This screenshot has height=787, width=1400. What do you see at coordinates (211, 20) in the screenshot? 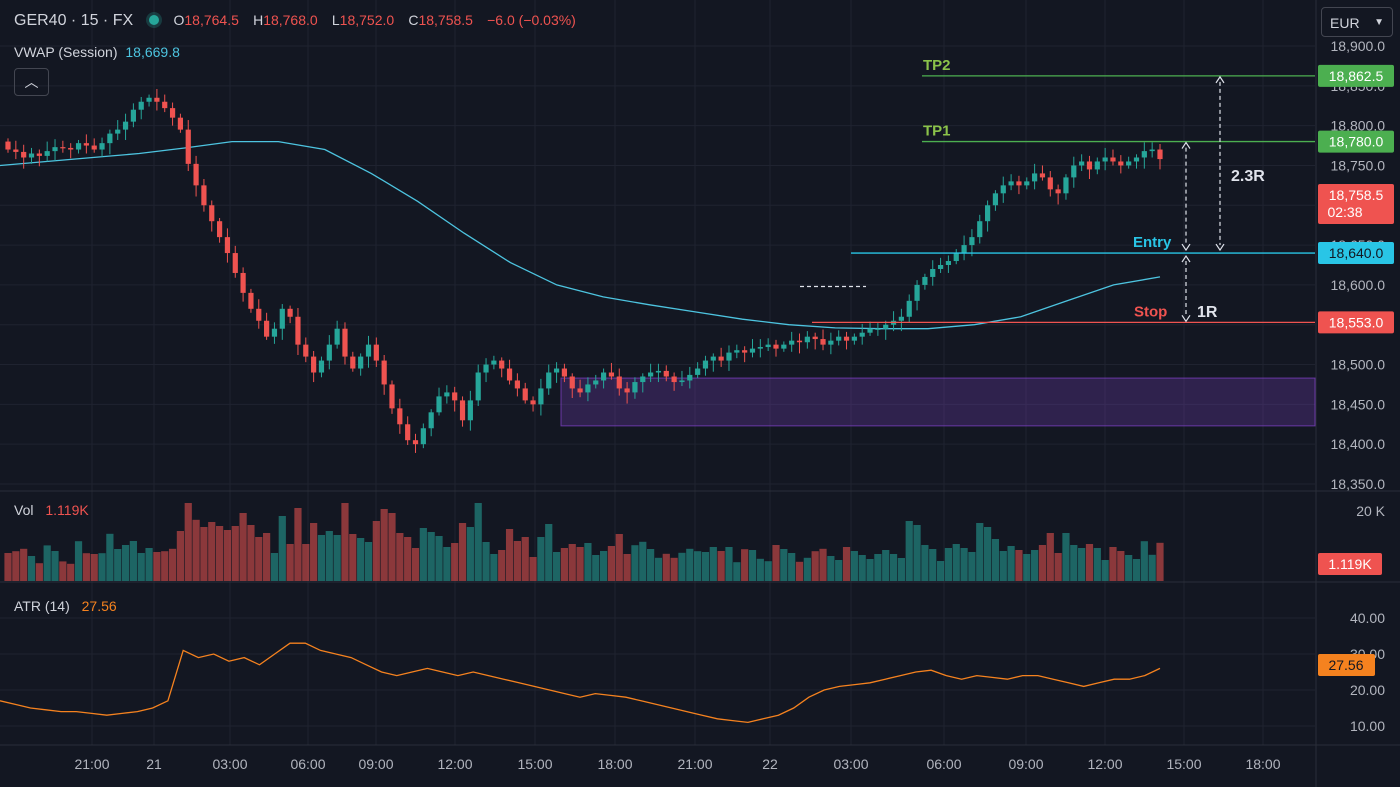
I see `o-value: 18,764.5` at bounding box center [211, 20].